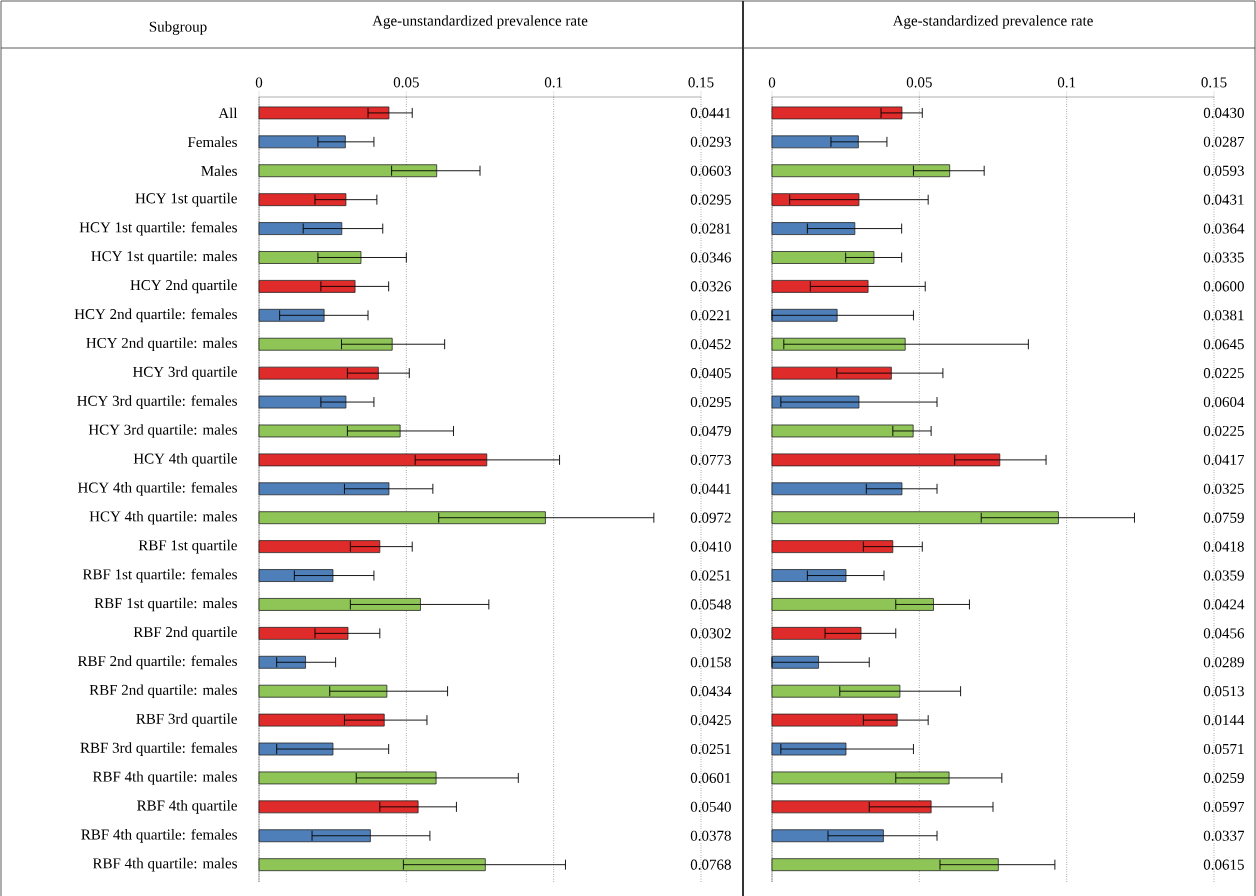 The image size is (1256, 896). I want to click on annotation: 0.0615, so click(1223, 864).